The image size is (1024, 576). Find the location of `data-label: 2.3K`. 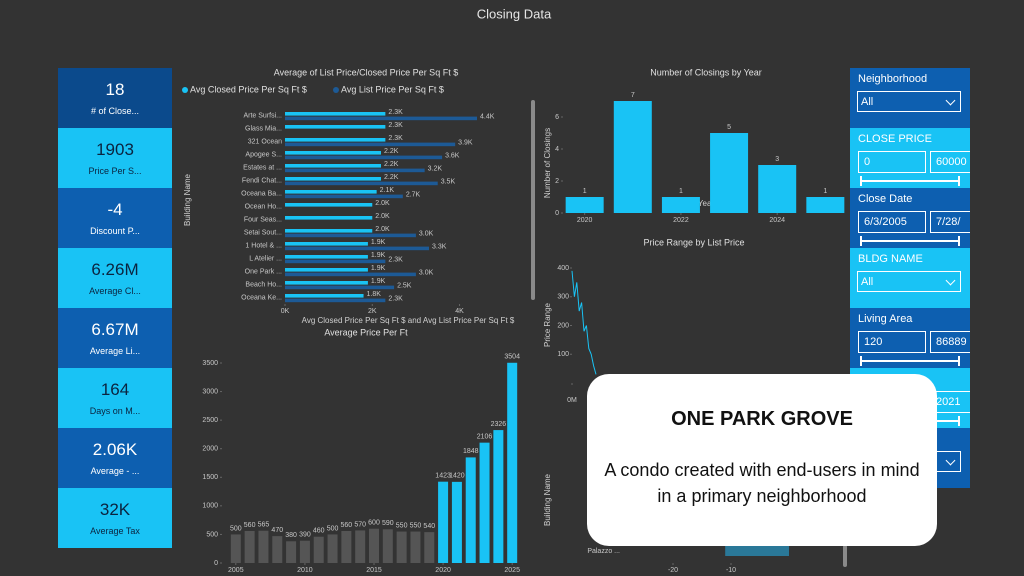

data-label: 2.3K is located at coordinates (395, 138).